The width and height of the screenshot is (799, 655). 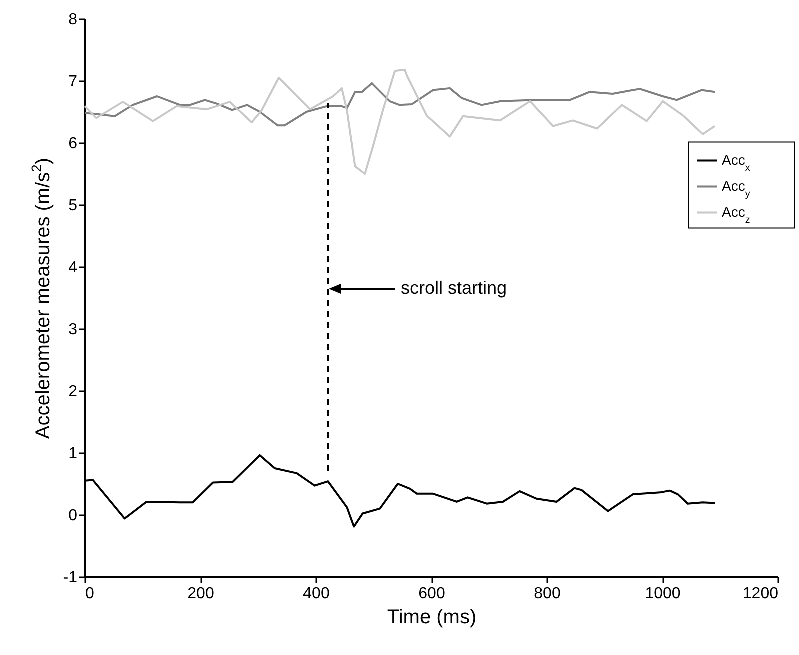 What do you see at coordinates (432, 617) in the screenshot?
I see `x-axis-title: Time (ms)` at bounding box center [432, 617].